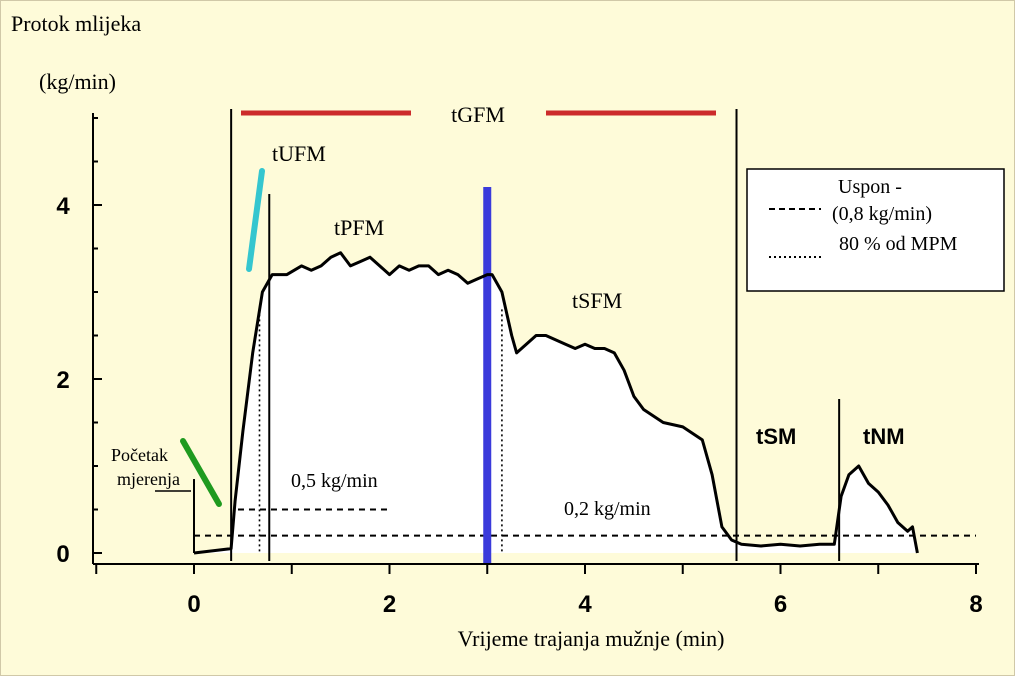 The image size is (1015, 676). I want to click on tnm-label: tNM, so click(884, 436).